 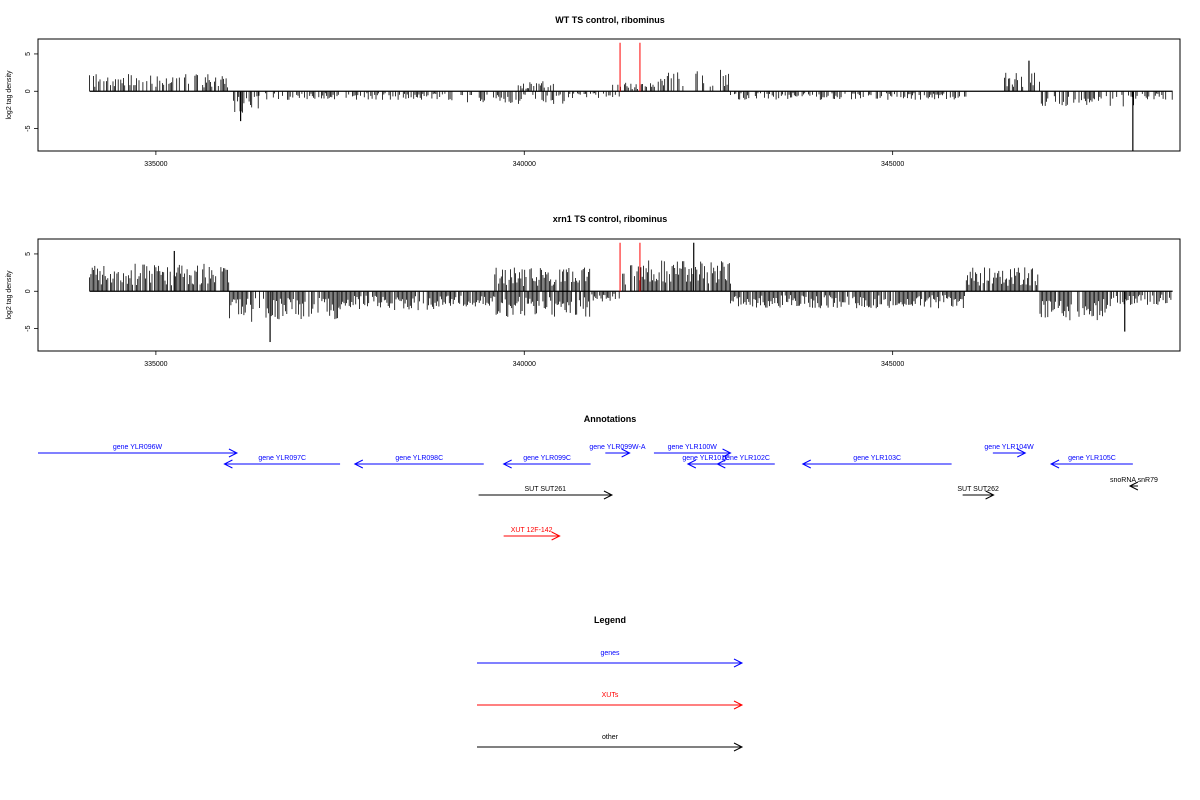 What do you see at coordinates (877, 458) in the screenshot?
I see `feature-label: gene YLR103C` at bounding box center [877, 458].